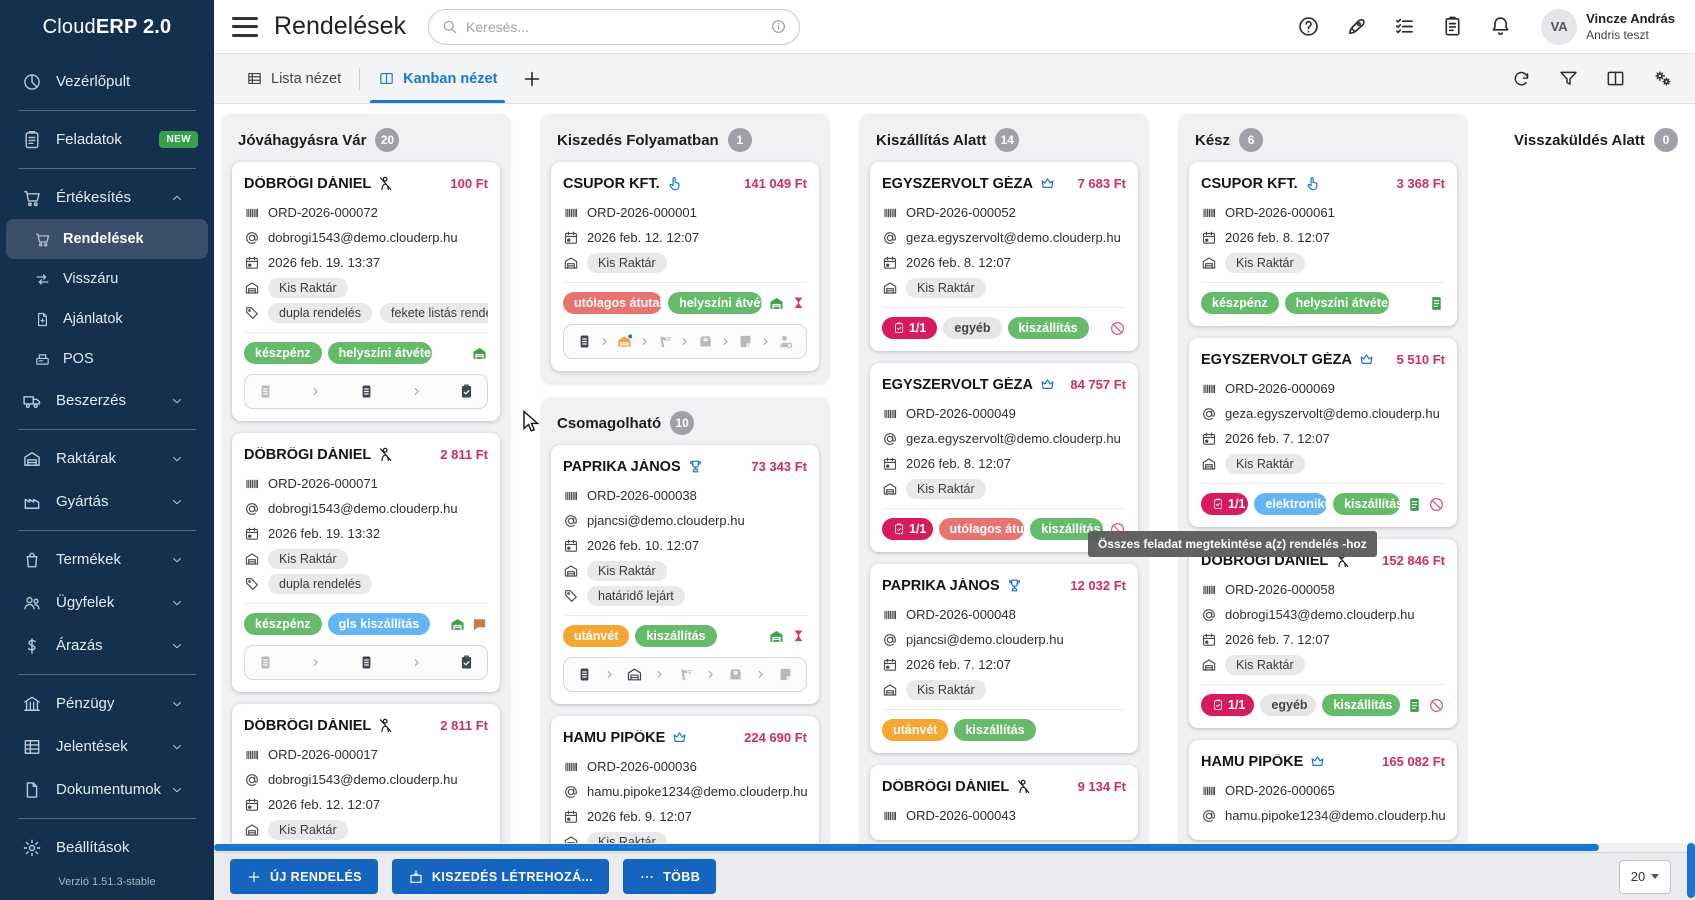  What do you see at coordinates (532, 79) in the screenshot?
I see `add-view-icon` at bounding box center [532, 79].